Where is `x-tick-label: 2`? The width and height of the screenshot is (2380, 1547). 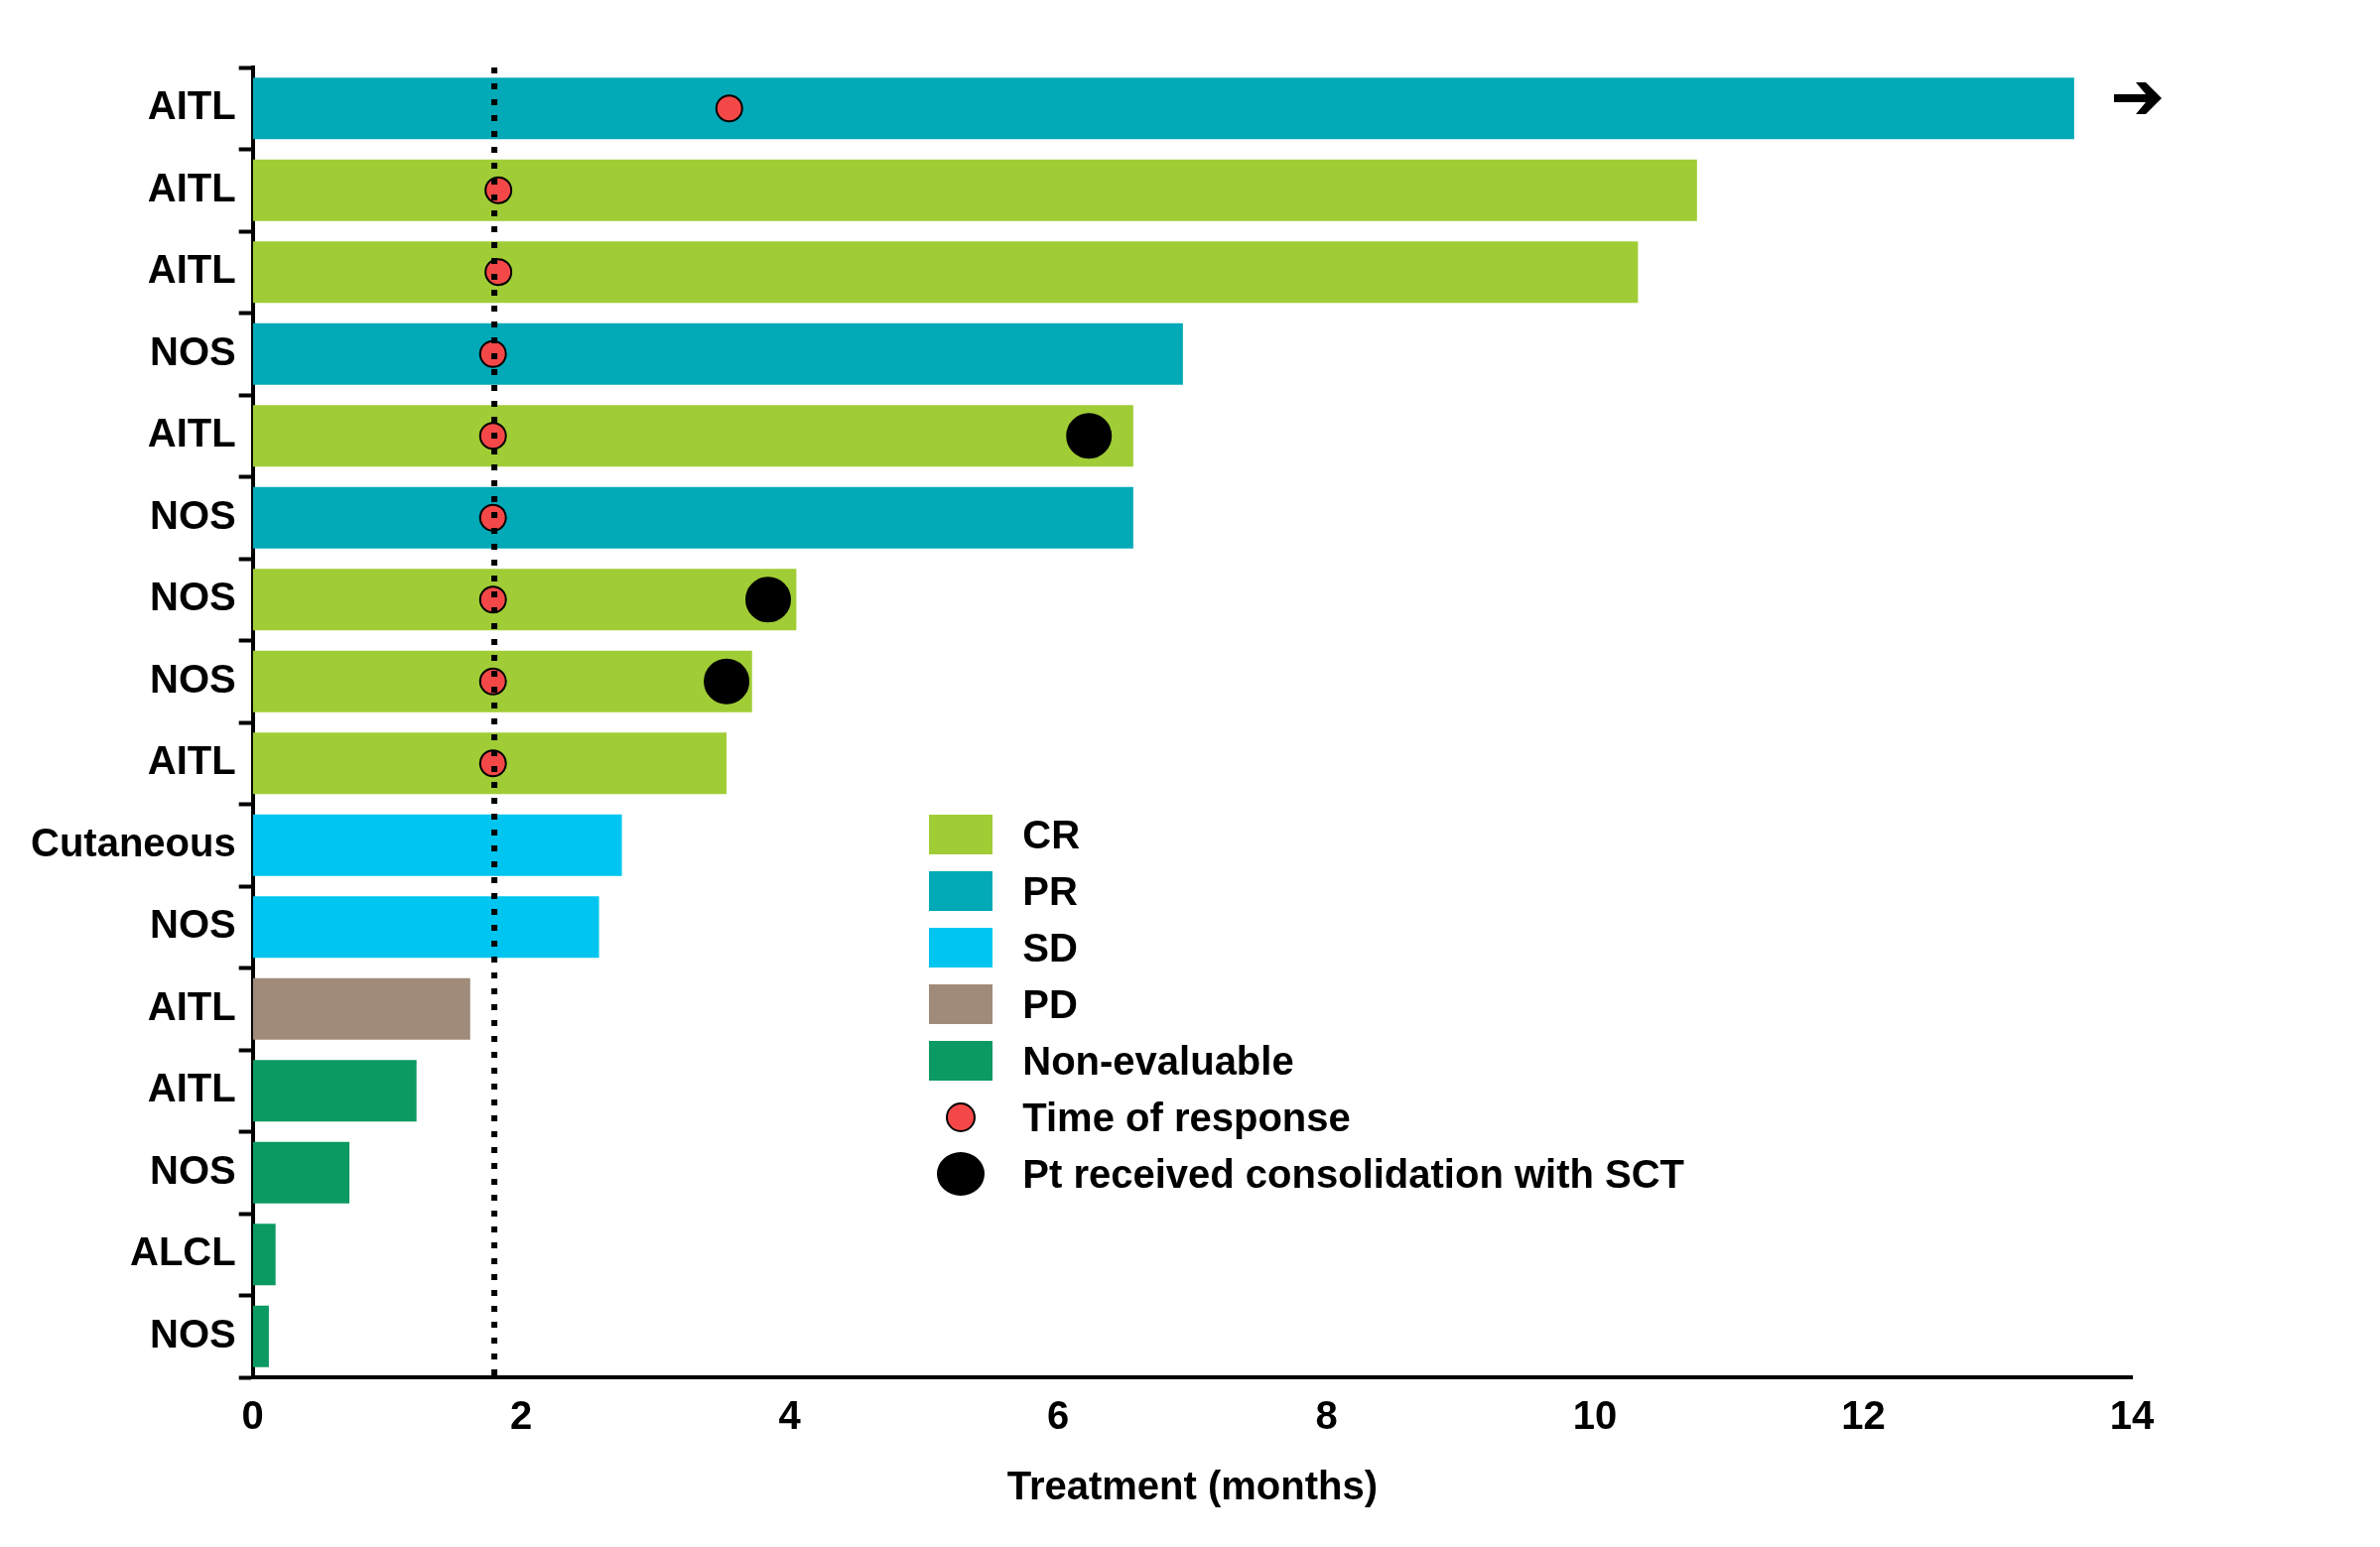
x-tick-label: 2 is located at coordinates (521, 1415).